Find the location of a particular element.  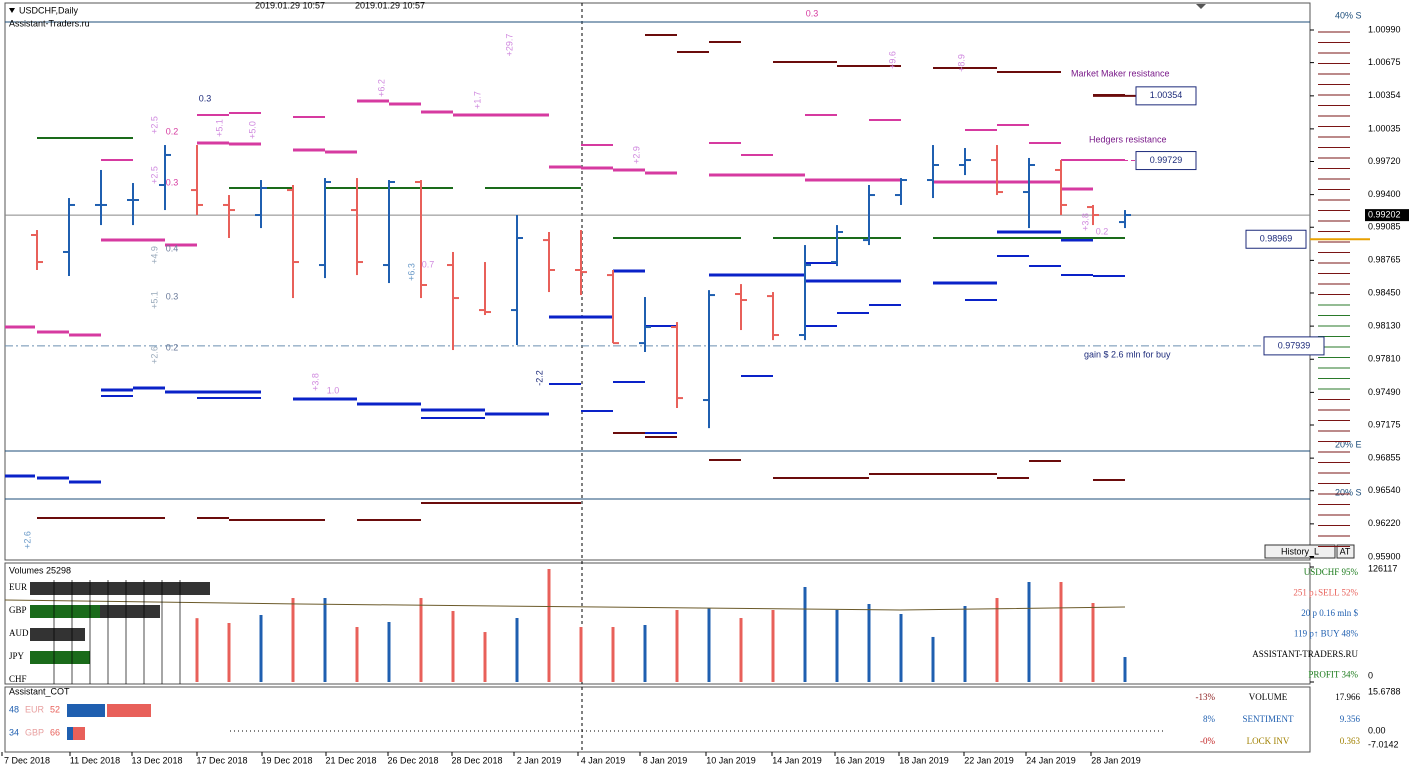

stat-line: USDCHF 95% is located at coordinates (1331, 572).